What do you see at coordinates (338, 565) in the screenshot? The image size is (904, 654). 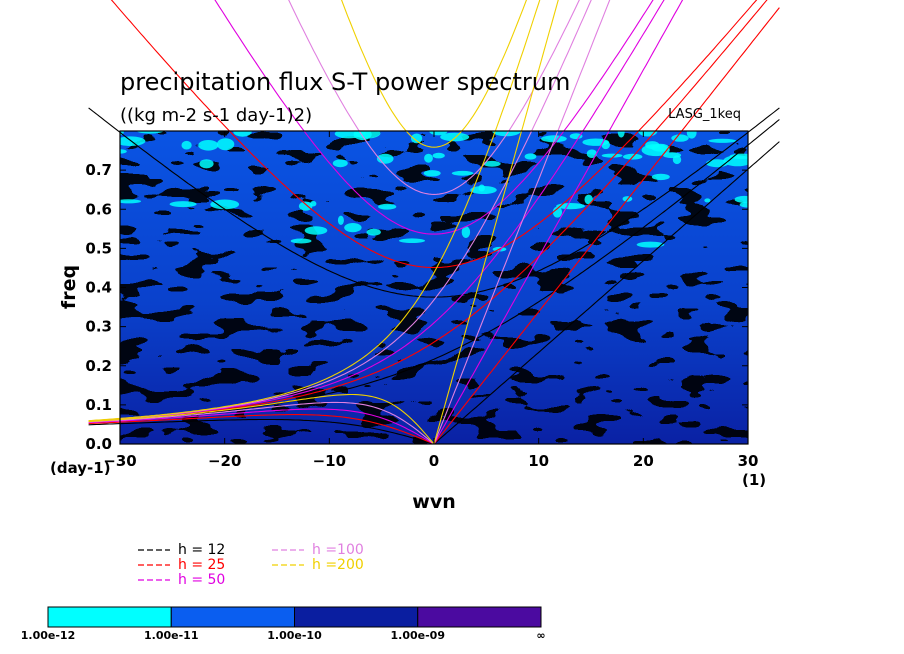 I see `legend-label: h =200` at bounding box center [338, 565].